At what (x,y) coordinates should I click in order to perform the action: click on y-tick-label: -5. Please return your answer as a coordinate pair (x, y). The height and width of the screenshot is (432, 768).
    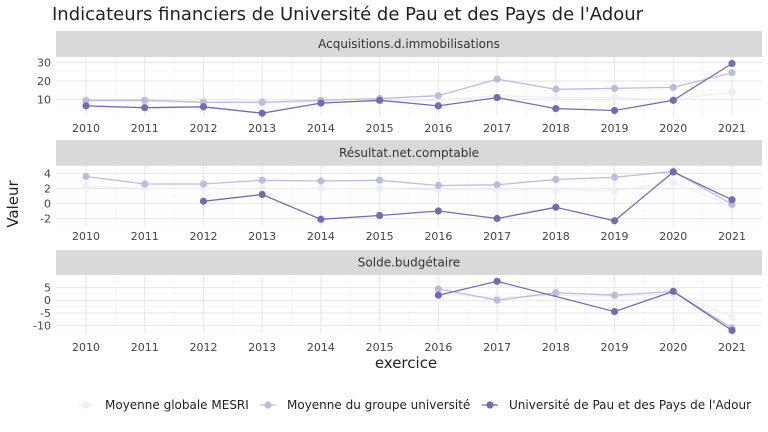
    Looking at the image, I should click on (45, 313).